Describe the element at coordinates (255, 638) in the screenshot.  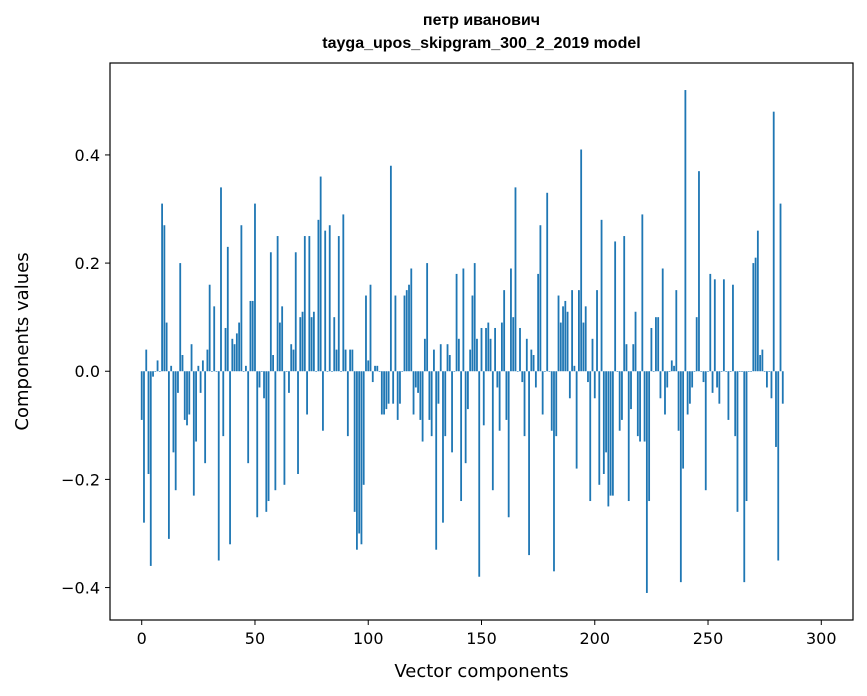
I see `x-tick-label: 50` at that location.